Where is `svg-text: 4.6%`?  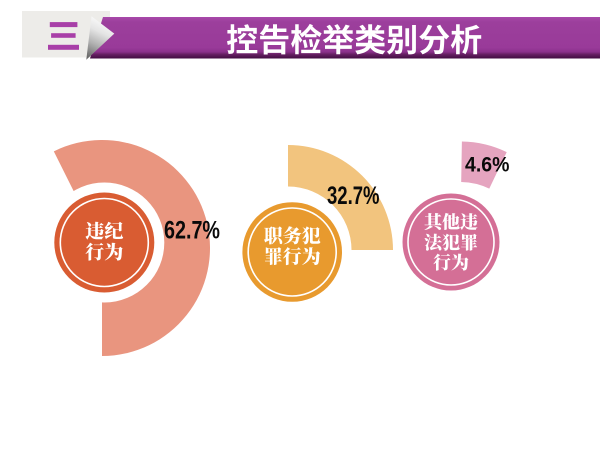 svg-text: 4.6% is located at coordinates (487, 164).